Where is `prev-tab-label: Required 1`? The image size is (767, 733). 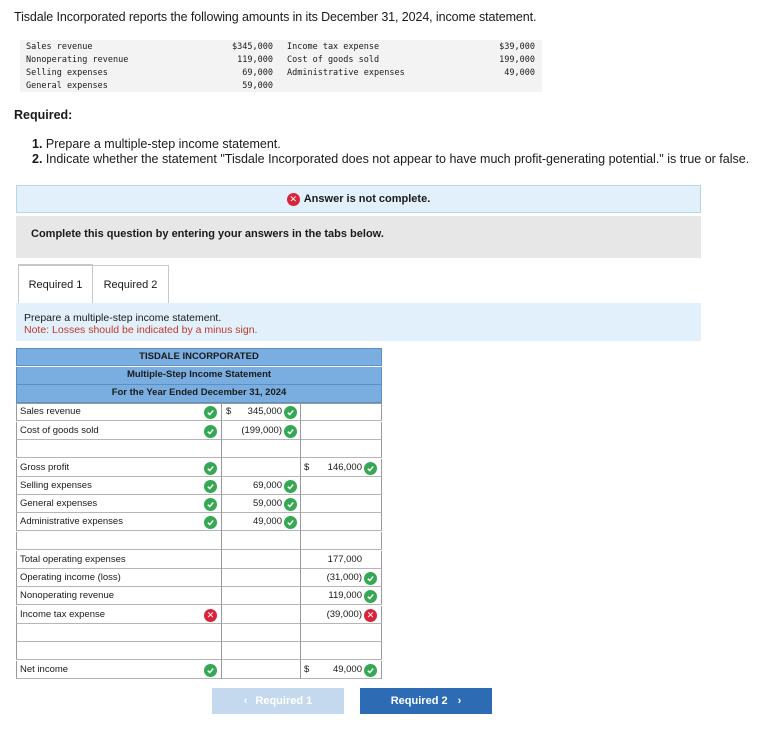
prev-tab-label: Required 1 is located at coordinates (284, 701).